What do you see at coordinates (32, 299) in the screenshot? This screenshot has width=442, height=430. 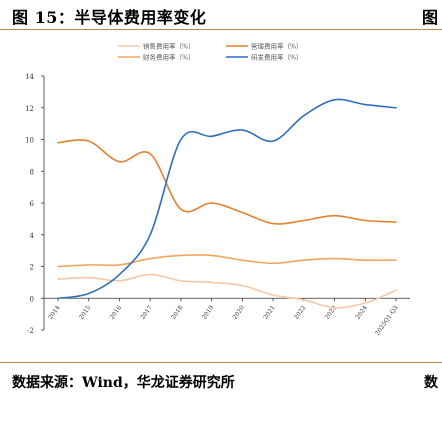 I see `y-tick-label: 0` at bounding box center [32, 299].